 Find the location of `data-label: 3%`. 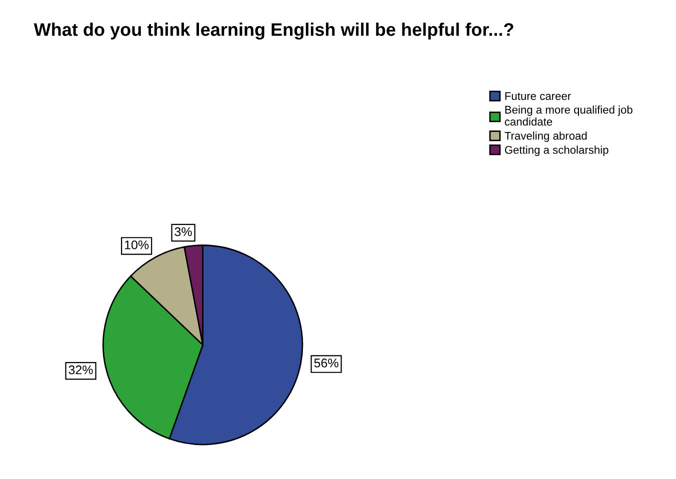

data-label: 3% is located at coordinates (183, 231).